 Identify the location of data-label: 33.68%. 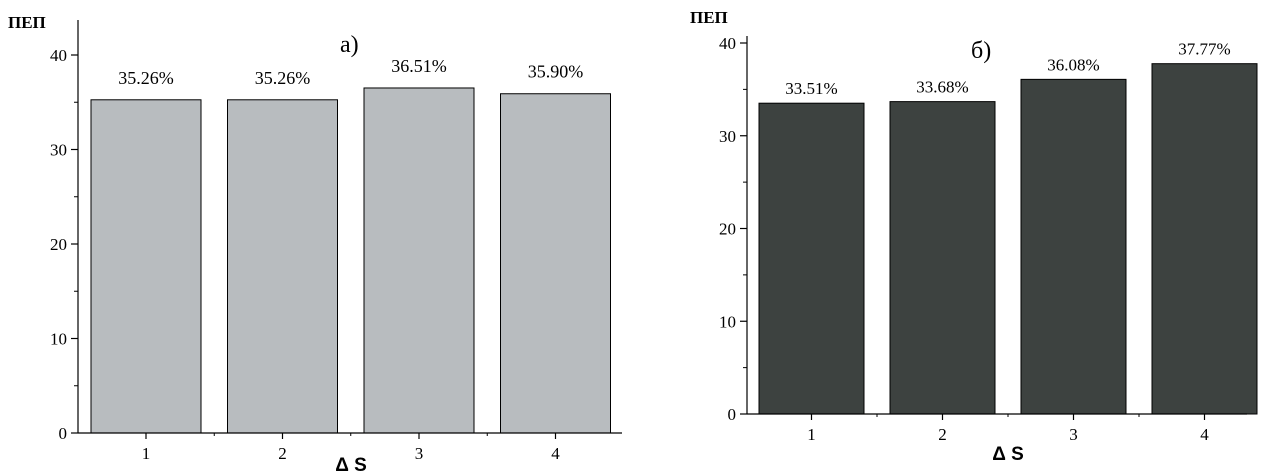
(942, 87).